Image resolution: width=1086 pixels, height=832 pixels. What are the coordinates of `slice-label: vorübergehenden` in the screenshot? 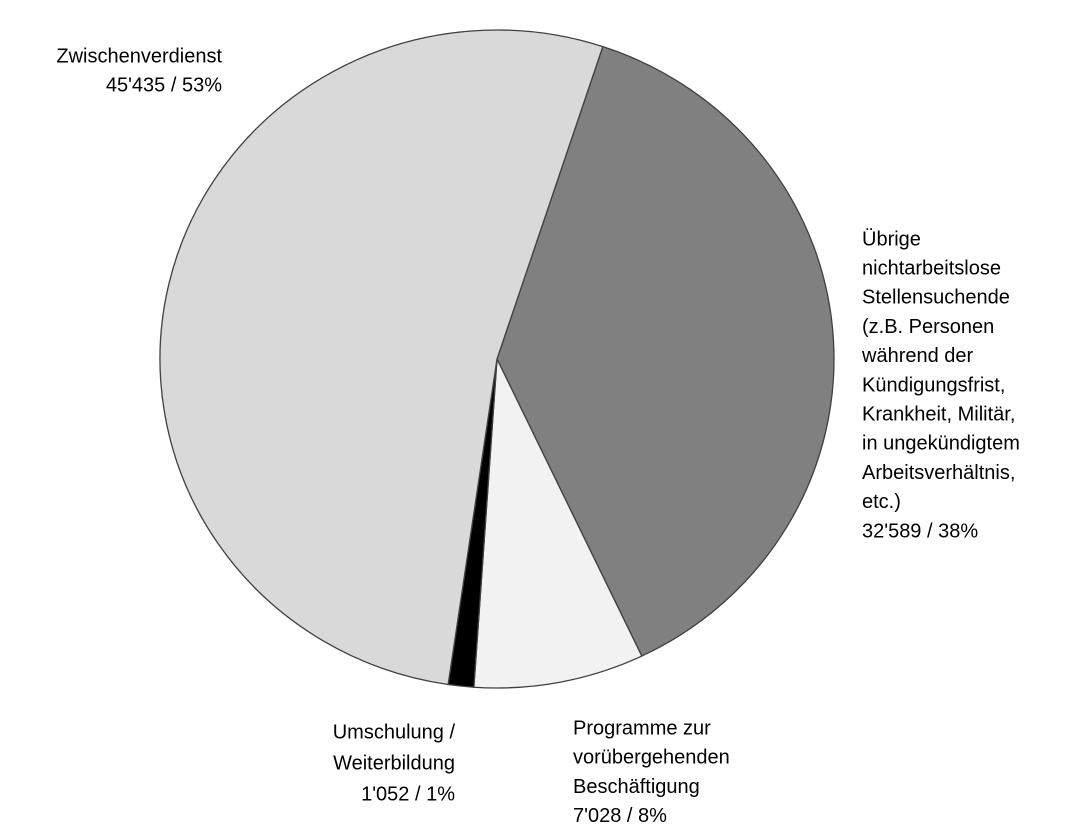 It's located at (651, 758).